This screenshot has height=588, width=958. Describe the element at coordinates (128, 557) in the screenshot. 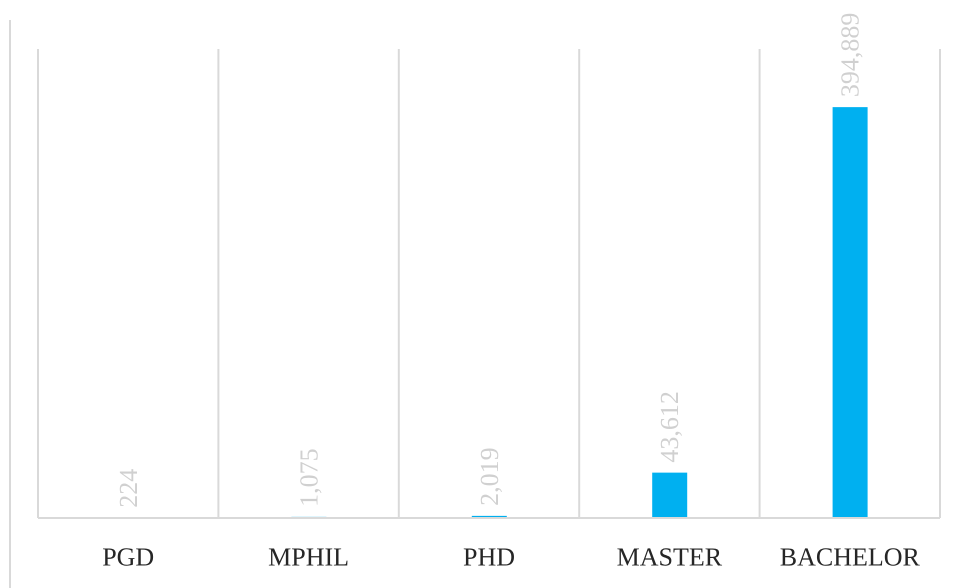

I see `x-tick-label: PGD` at that location.